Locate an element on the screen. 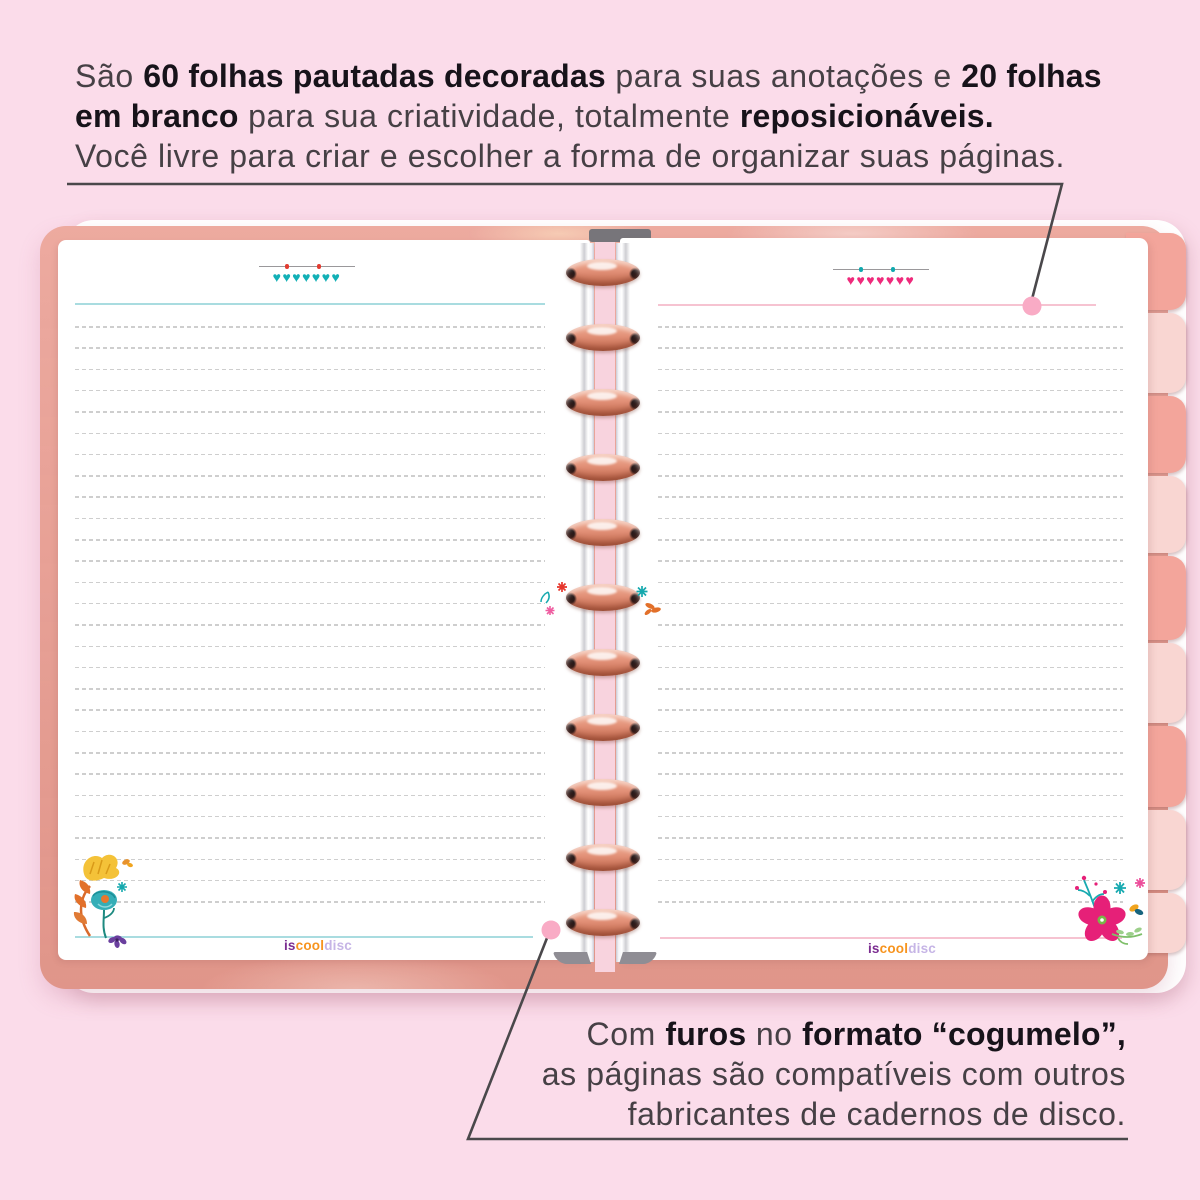 The width and height of the screenshot is (1200, 1200). bottom-line2: as páginas são compatíveis com outros is located at coordinates (833, 1074).